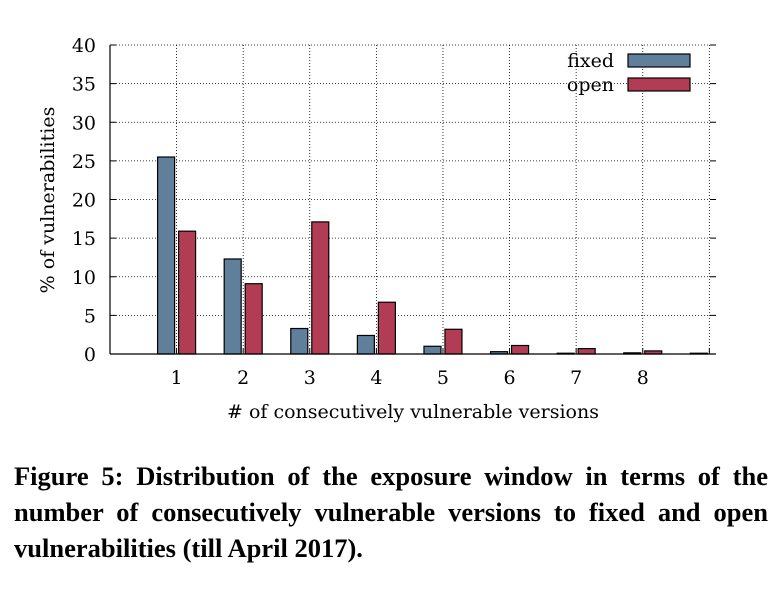 This screenshot has width=782, height=596. Describe the element at coordinates (510, 378) in the screenshot. I see `x-tick-label: 6` at that location.